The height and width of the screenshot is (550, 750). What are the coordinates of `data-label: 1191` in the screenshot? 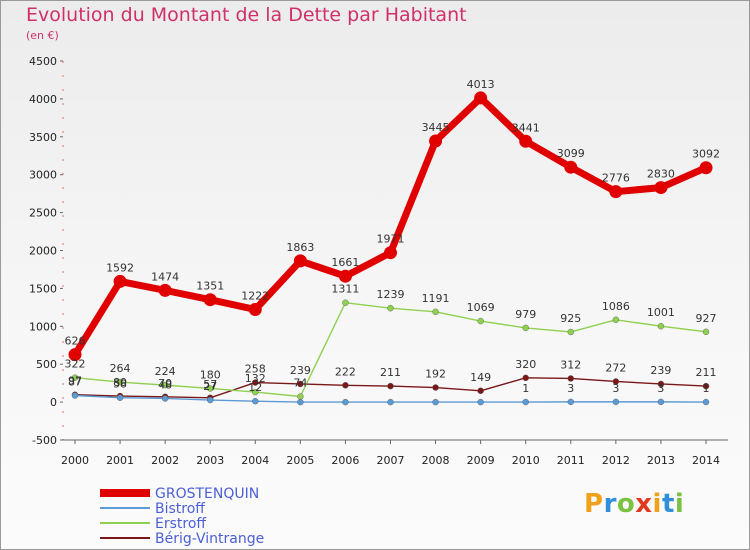 It's located at (436, 298).